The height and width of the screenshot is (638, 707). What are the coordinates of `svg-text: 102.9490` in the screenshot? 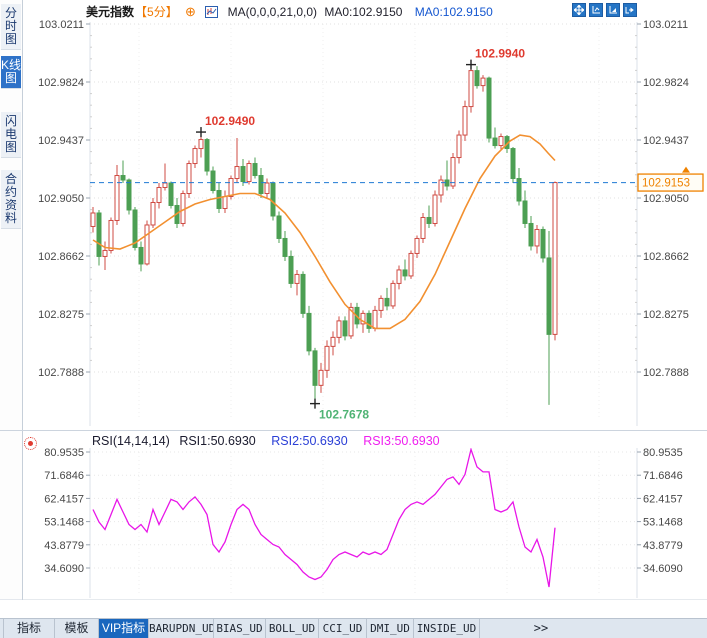 It's located at (230, 121).